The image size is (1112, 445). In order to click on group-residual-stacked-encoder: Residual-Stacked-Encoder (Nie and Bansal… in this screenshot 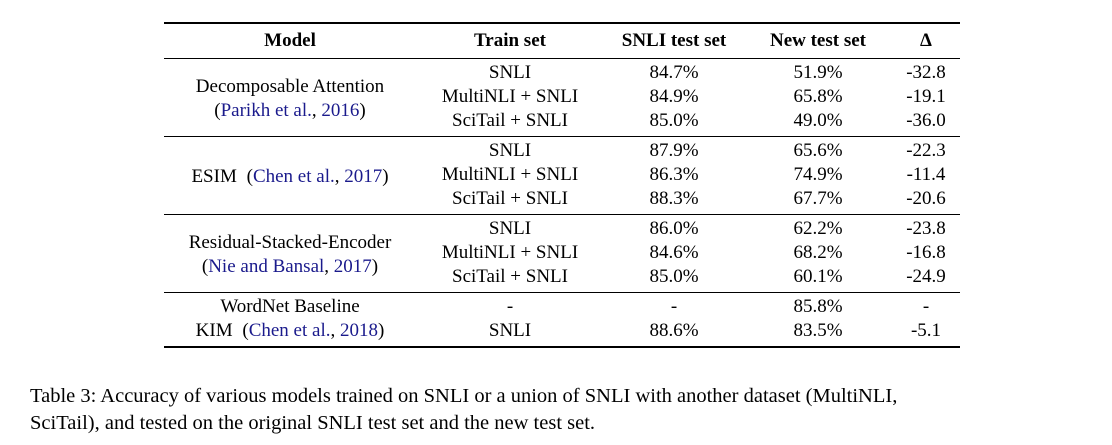, I will do `click(562, 254)`.